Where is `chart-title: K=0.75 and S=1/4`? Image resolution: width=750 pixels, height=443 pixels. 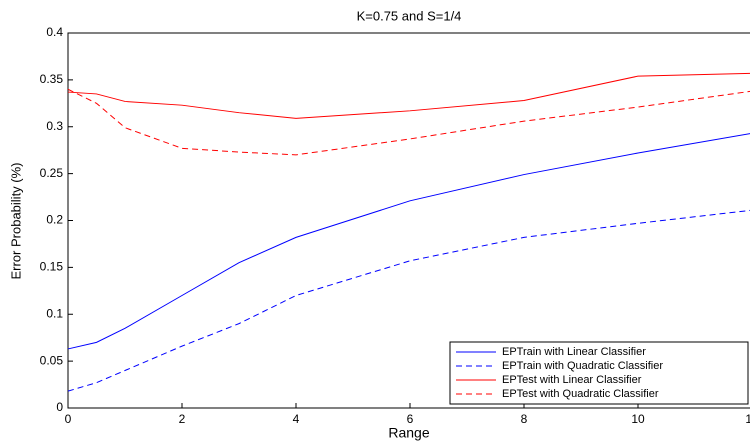 chart-title: K=0.75 and S=1/4 is located at coordinates (409, 15).